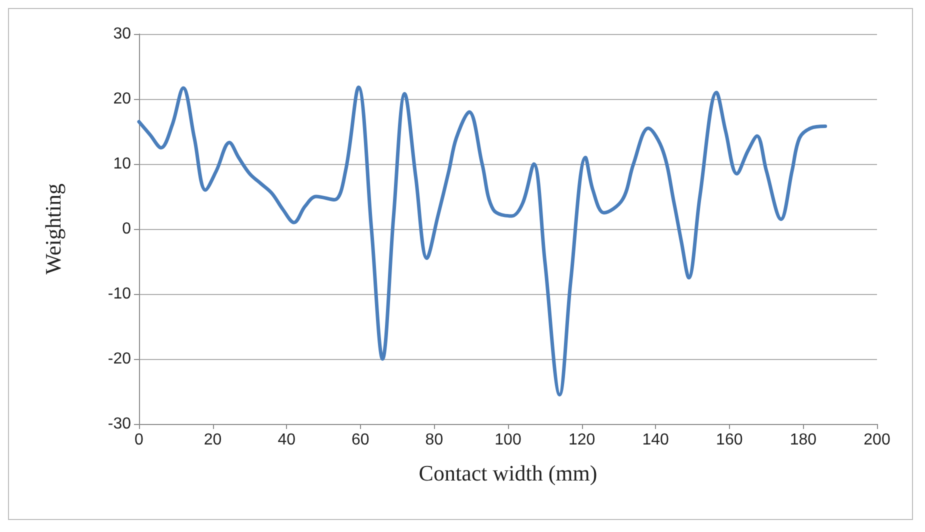  I want to click on x-tick-label: 20, so click(213, 440).